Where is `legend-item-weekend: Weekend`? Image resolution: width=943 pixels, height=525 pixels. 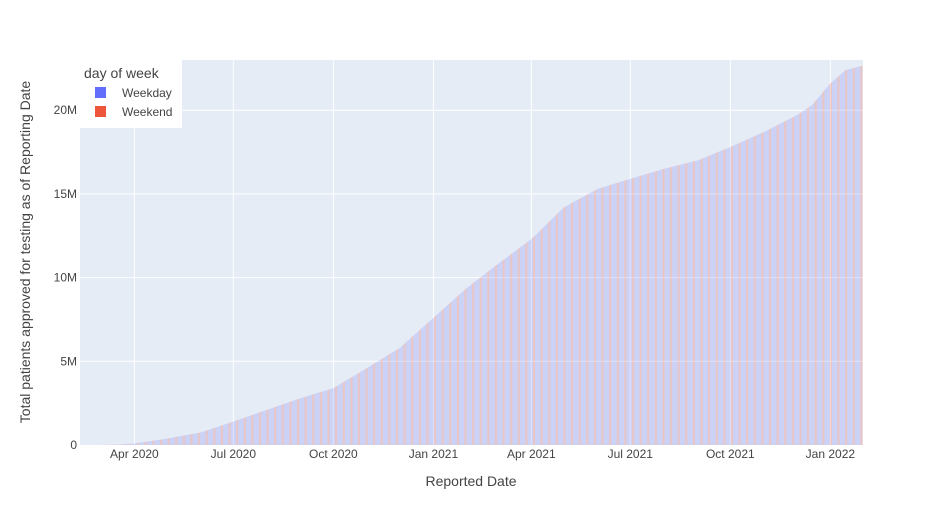
legend-item-weekend: Weekend is located at coordinates (133, 112).